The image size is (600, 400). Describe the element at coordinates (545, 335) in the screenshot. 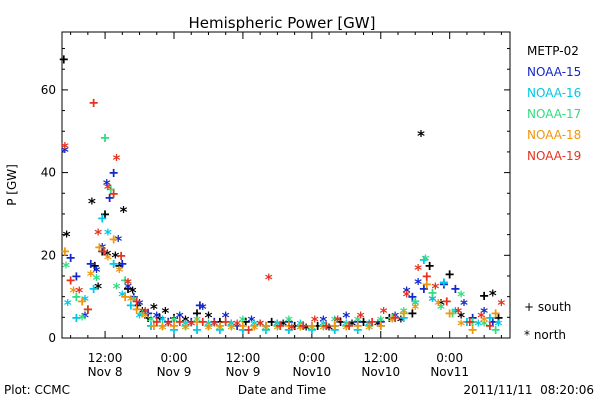

I see `marker-legend-entry: * north` at that location.